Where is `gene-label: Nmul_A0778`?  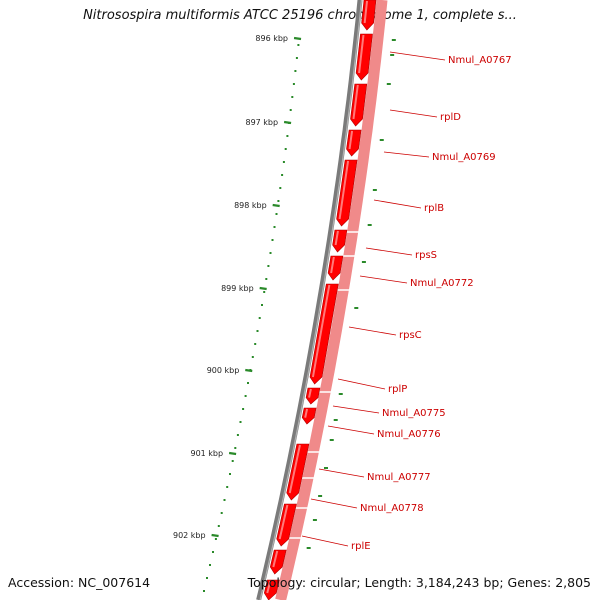 gene-label: Nmul_A0778 is located at coordinates (392, 508).